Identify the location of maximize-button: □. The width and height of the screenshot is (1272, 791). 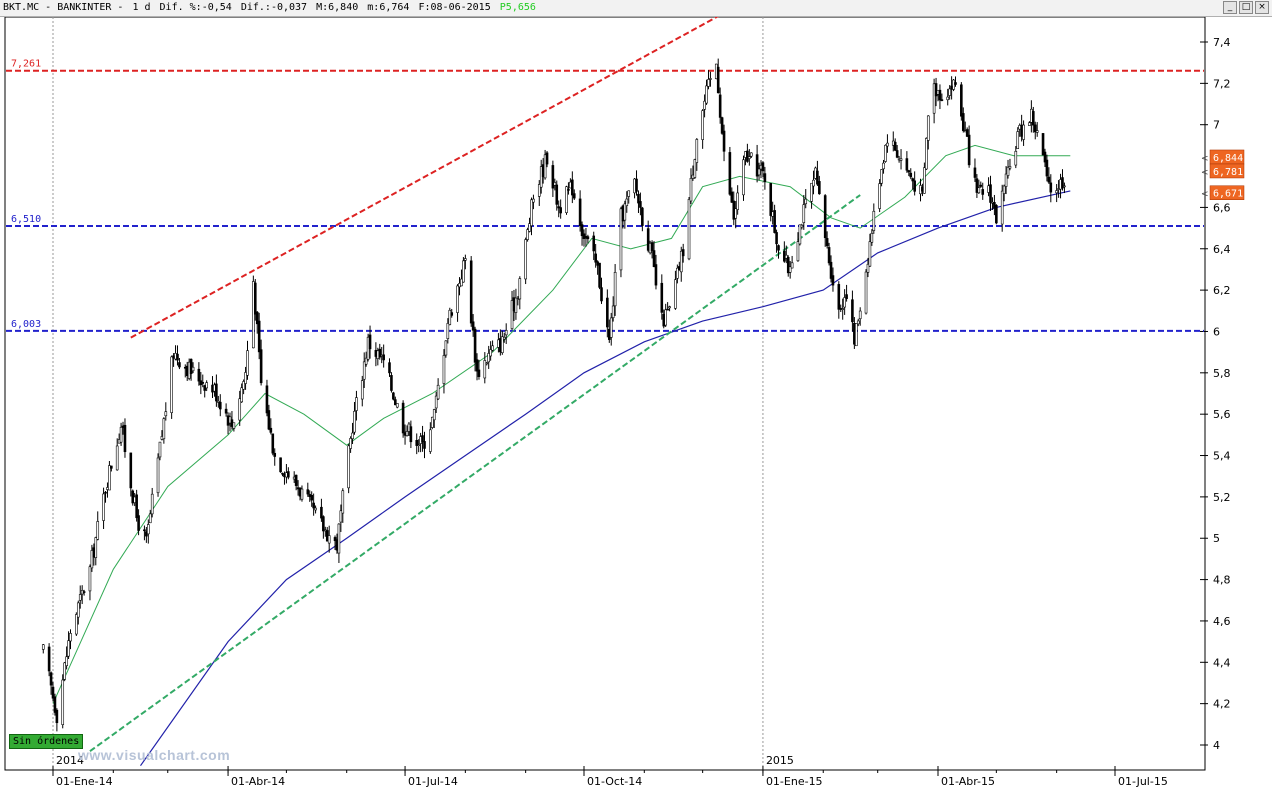
(1246, 7).